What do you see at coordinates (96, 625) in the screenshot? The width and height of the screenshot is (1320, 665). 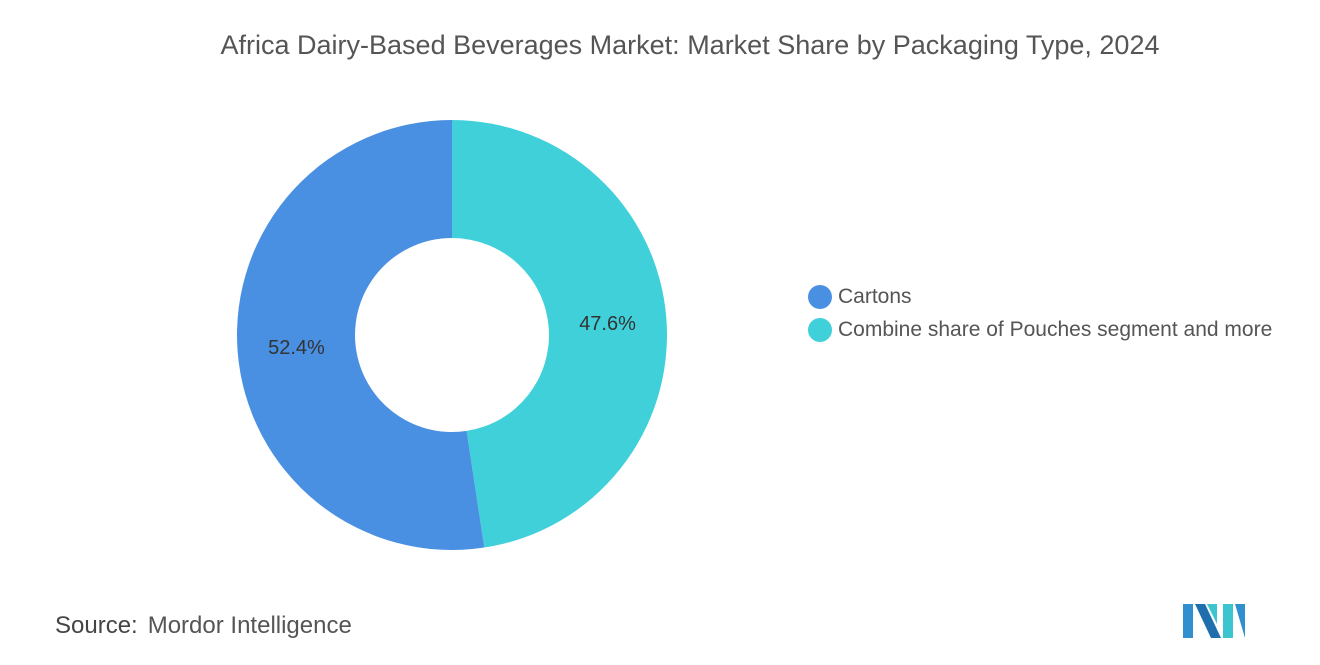 I see `source-label: Source:` at bounding box center [96, 625].